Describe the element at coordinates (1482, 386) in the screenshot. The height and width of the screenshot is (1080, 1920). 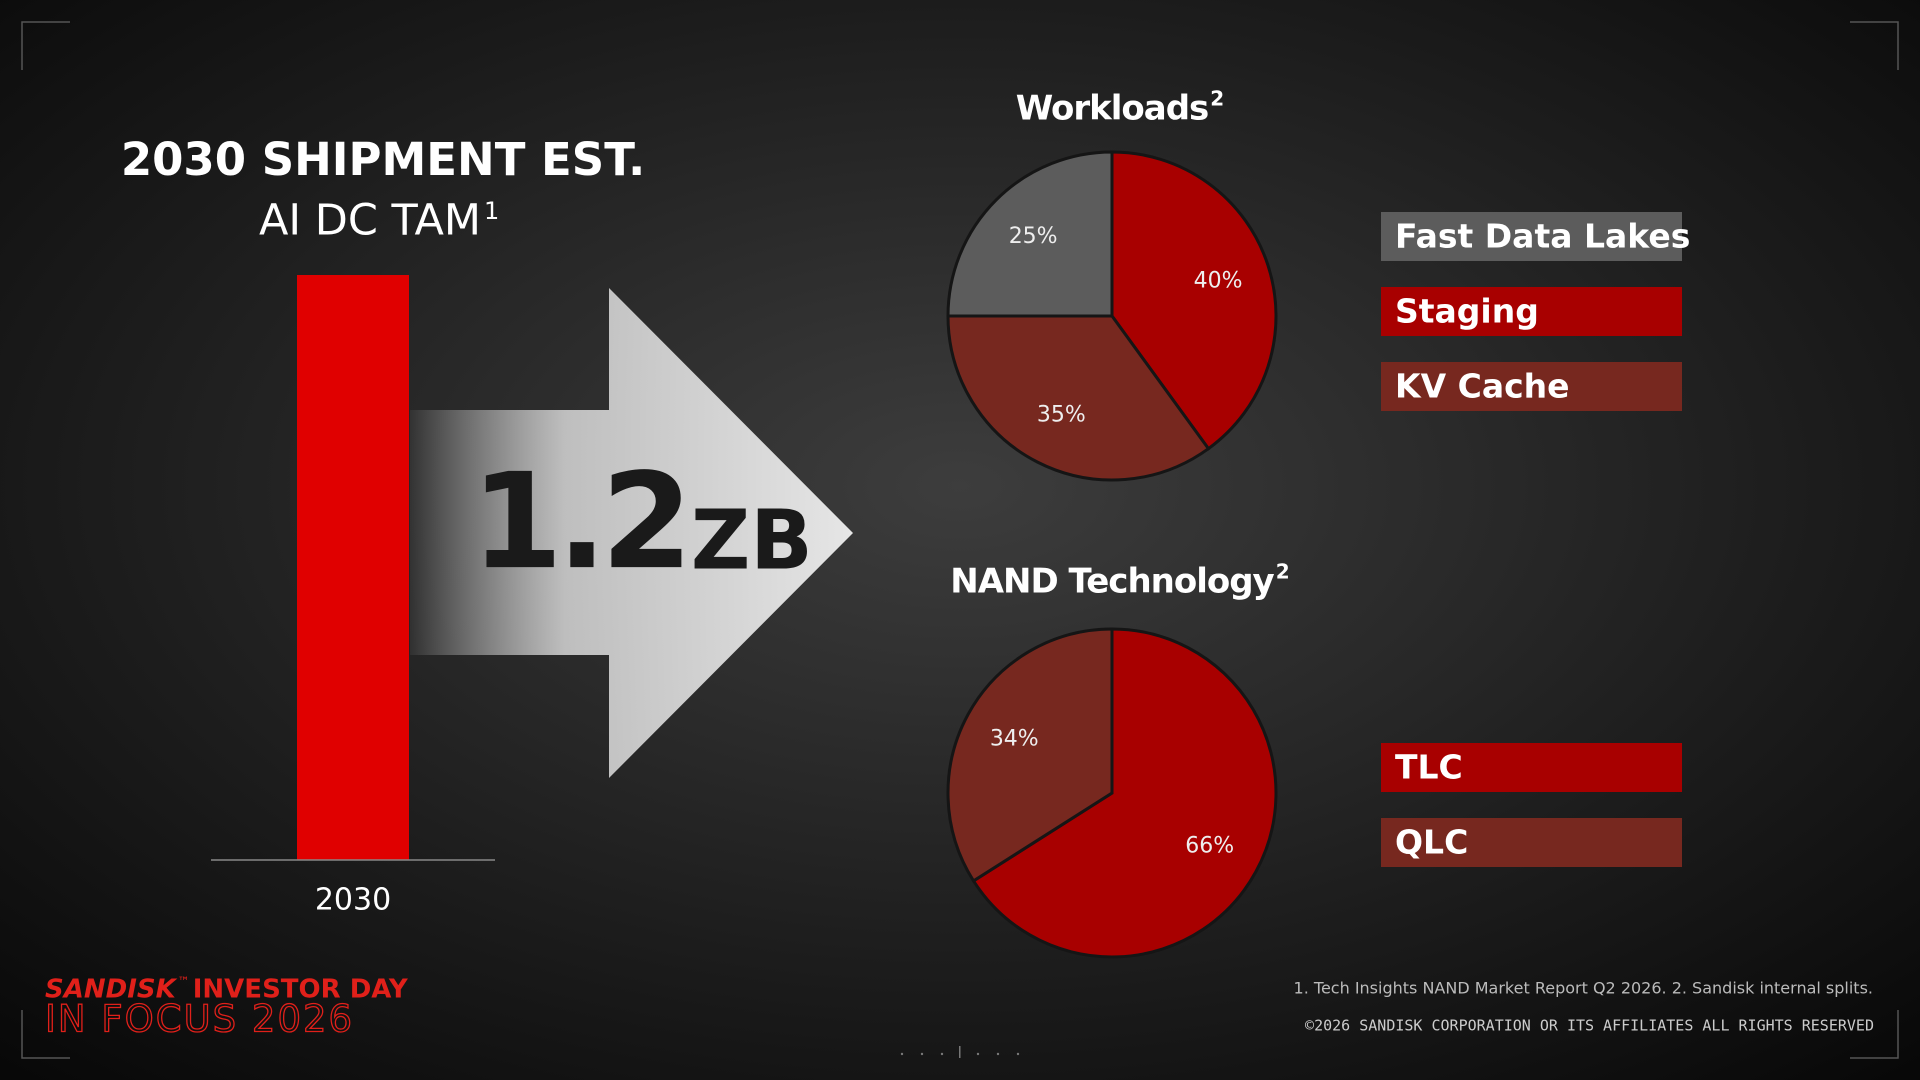
I see `legend-label: KV Cache` at that location.